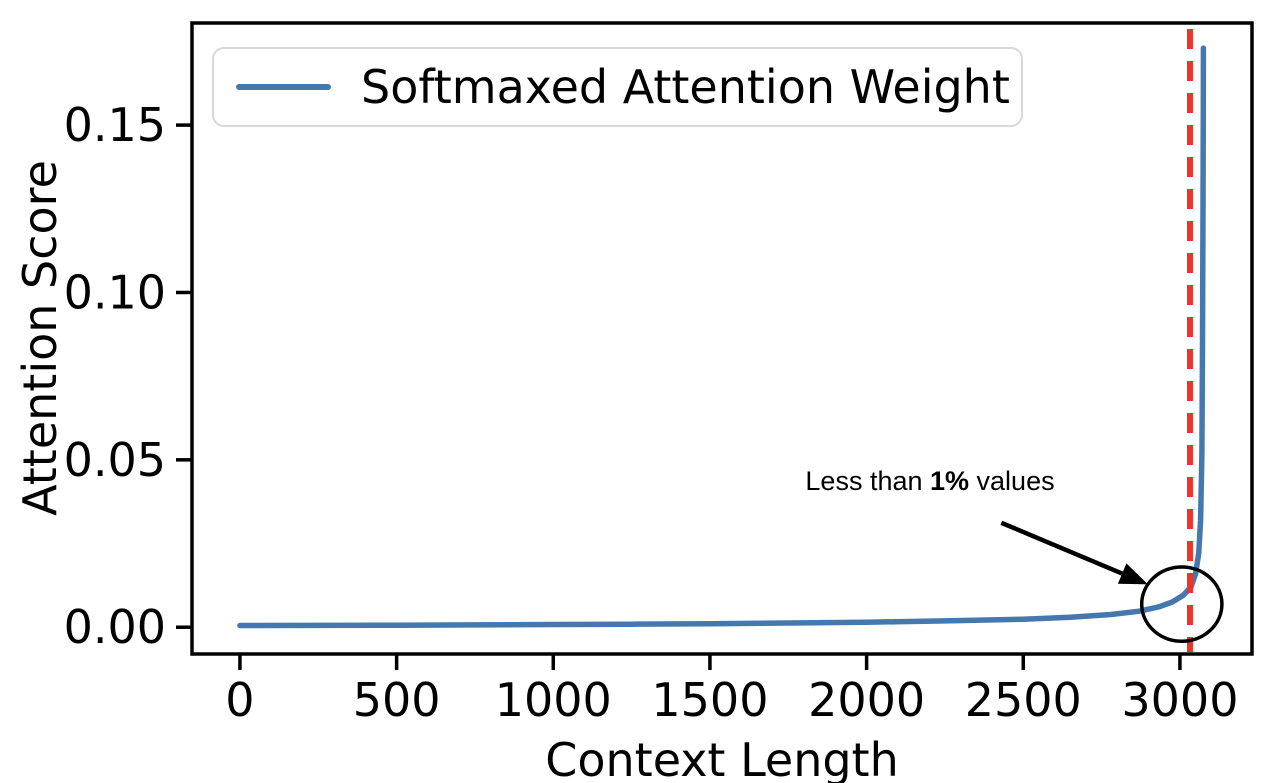 Image resolution: width=1280 pixels, height=783 pixels. I want to click on x-tick-label: 2000, so click(866, 700).